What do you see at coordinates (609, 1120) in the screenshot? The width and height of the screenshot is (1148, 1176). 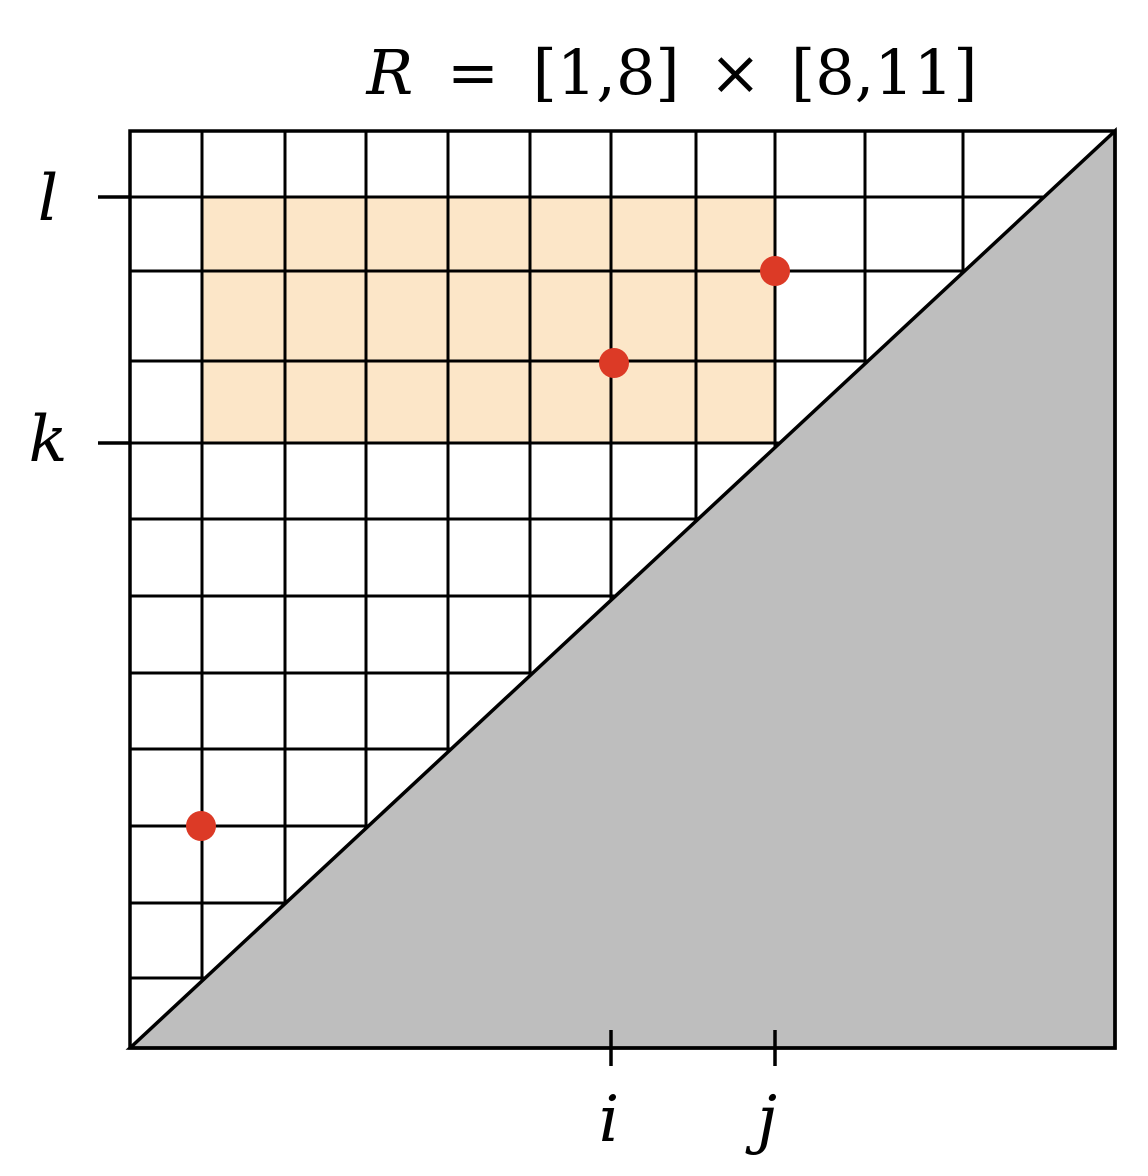 I see `label-i: i` at bounding box center [609, 1120].